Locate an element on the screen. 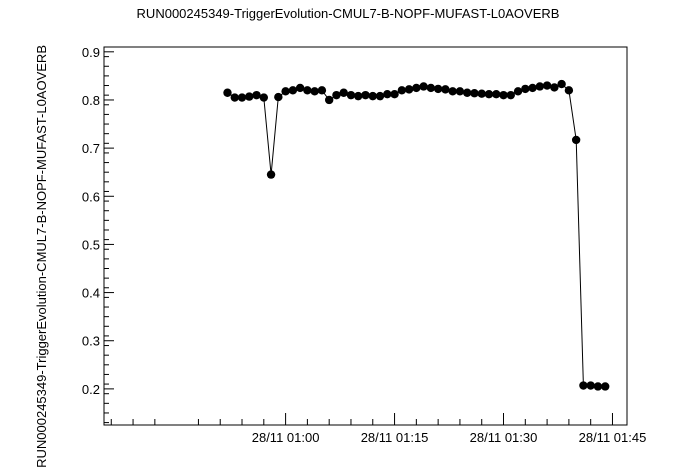 The height and width of the screenshot is (473, 696). y-tick-label-2: 0.4 is located at coordinates (91, 293).